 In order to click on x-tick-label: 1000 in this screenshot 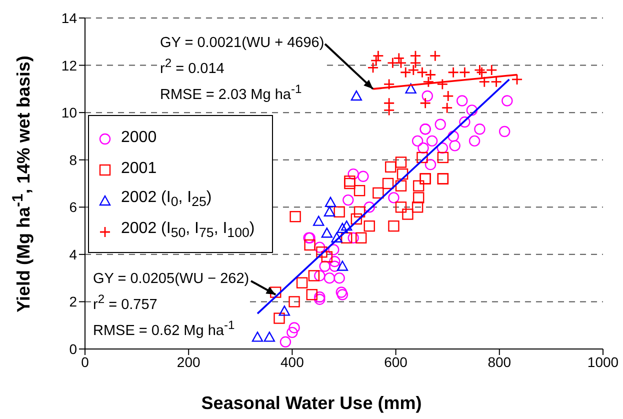, I will do `click(603, 362)`.